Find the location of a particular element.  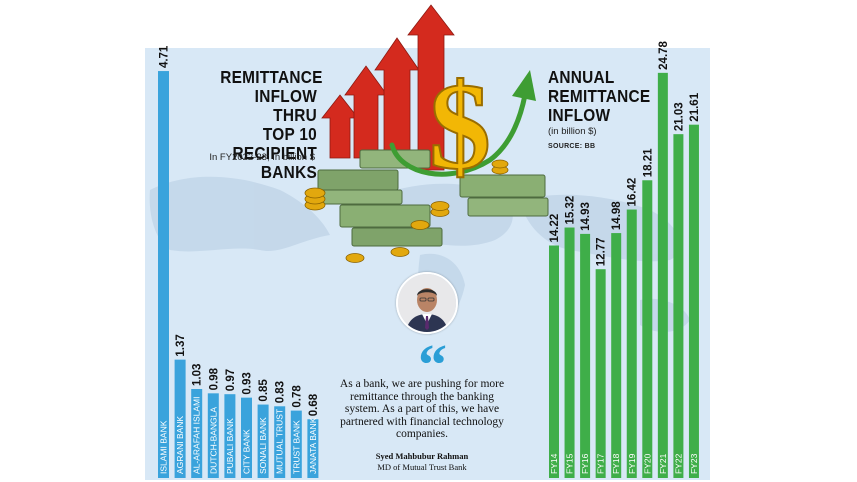

cash-stack-icon is located at coordinates (433, 198).